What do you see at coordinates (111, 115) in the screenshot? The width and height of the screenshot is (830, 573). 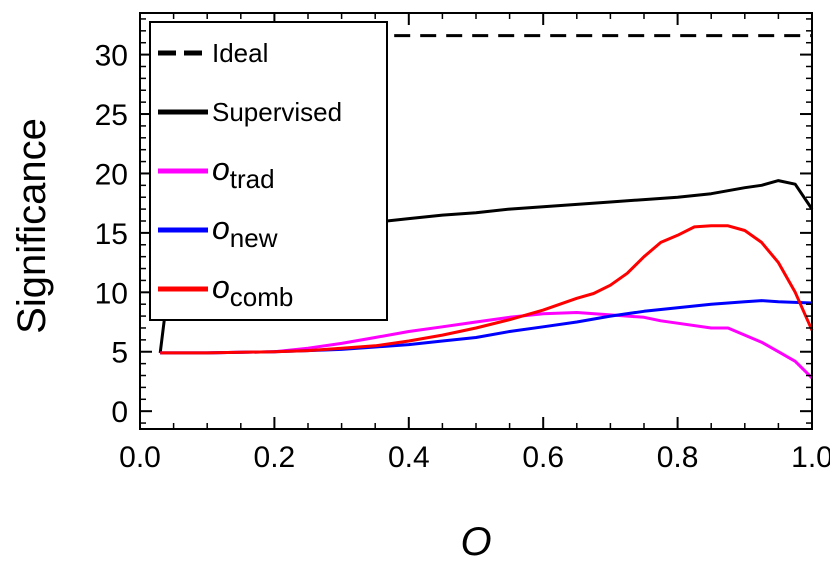 I see `y-tick-label: 25` at bounding box center [111, 115].